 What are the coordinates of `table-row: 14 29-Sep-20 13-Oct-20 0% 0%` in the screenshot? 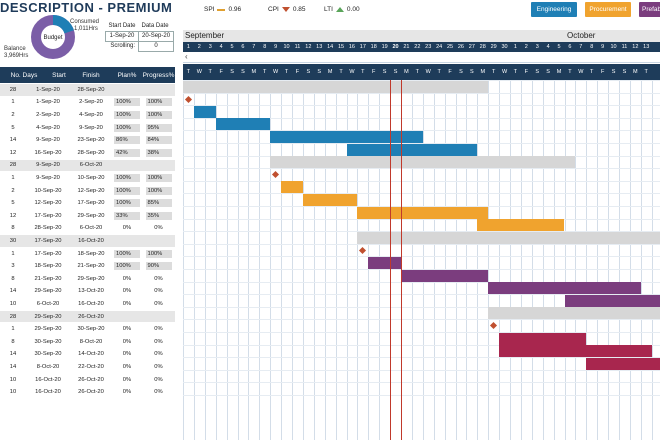 It's located at (87, 292).